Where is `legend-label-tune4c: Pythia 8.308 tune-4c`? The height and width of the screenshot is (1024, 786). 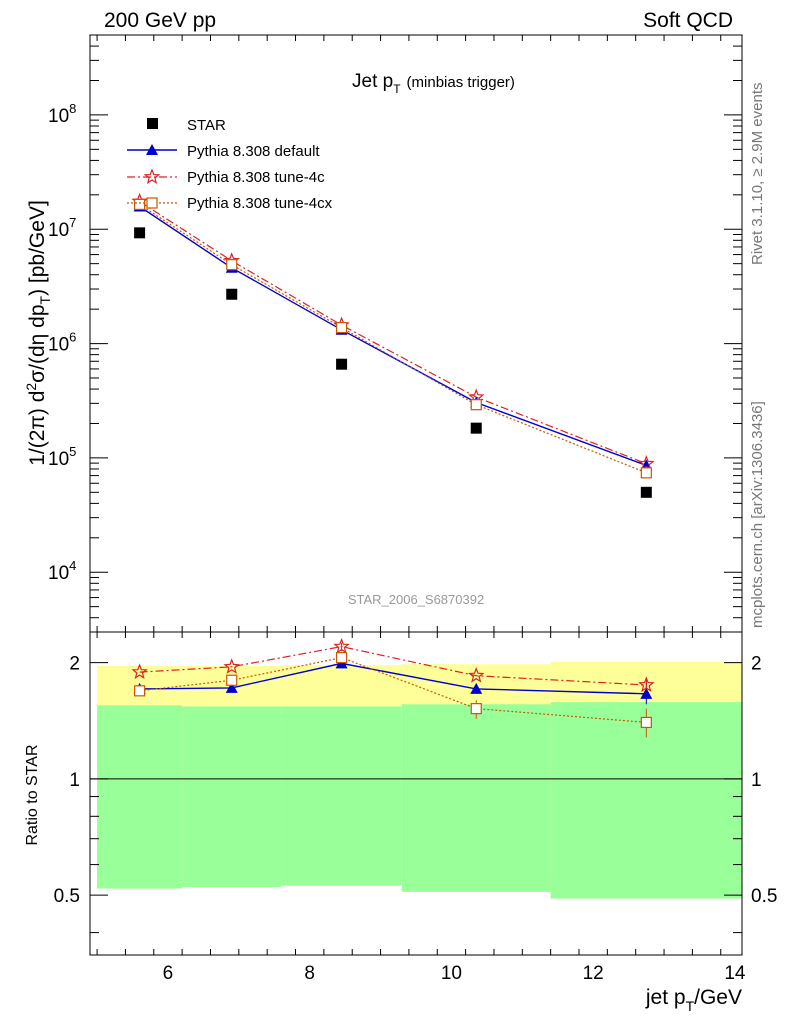
legend-label-tune4c: Pythia 8.308 tune-4c is located at coordinates (256, 177).